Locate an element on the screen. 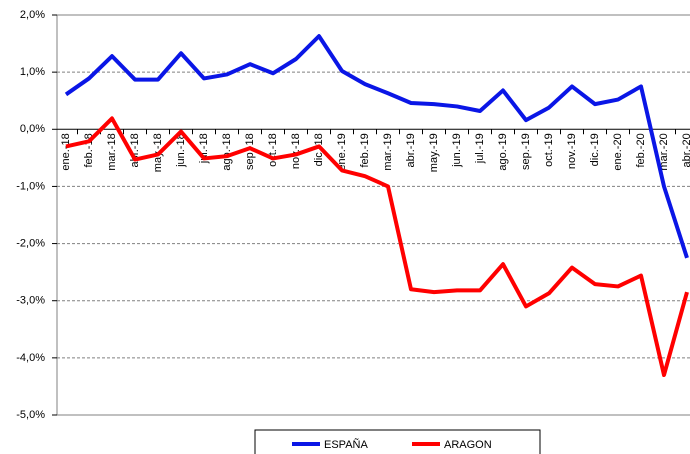 The image size is (690, 454). y-tick-label: 2,0% is located at coordinates (32, 15).